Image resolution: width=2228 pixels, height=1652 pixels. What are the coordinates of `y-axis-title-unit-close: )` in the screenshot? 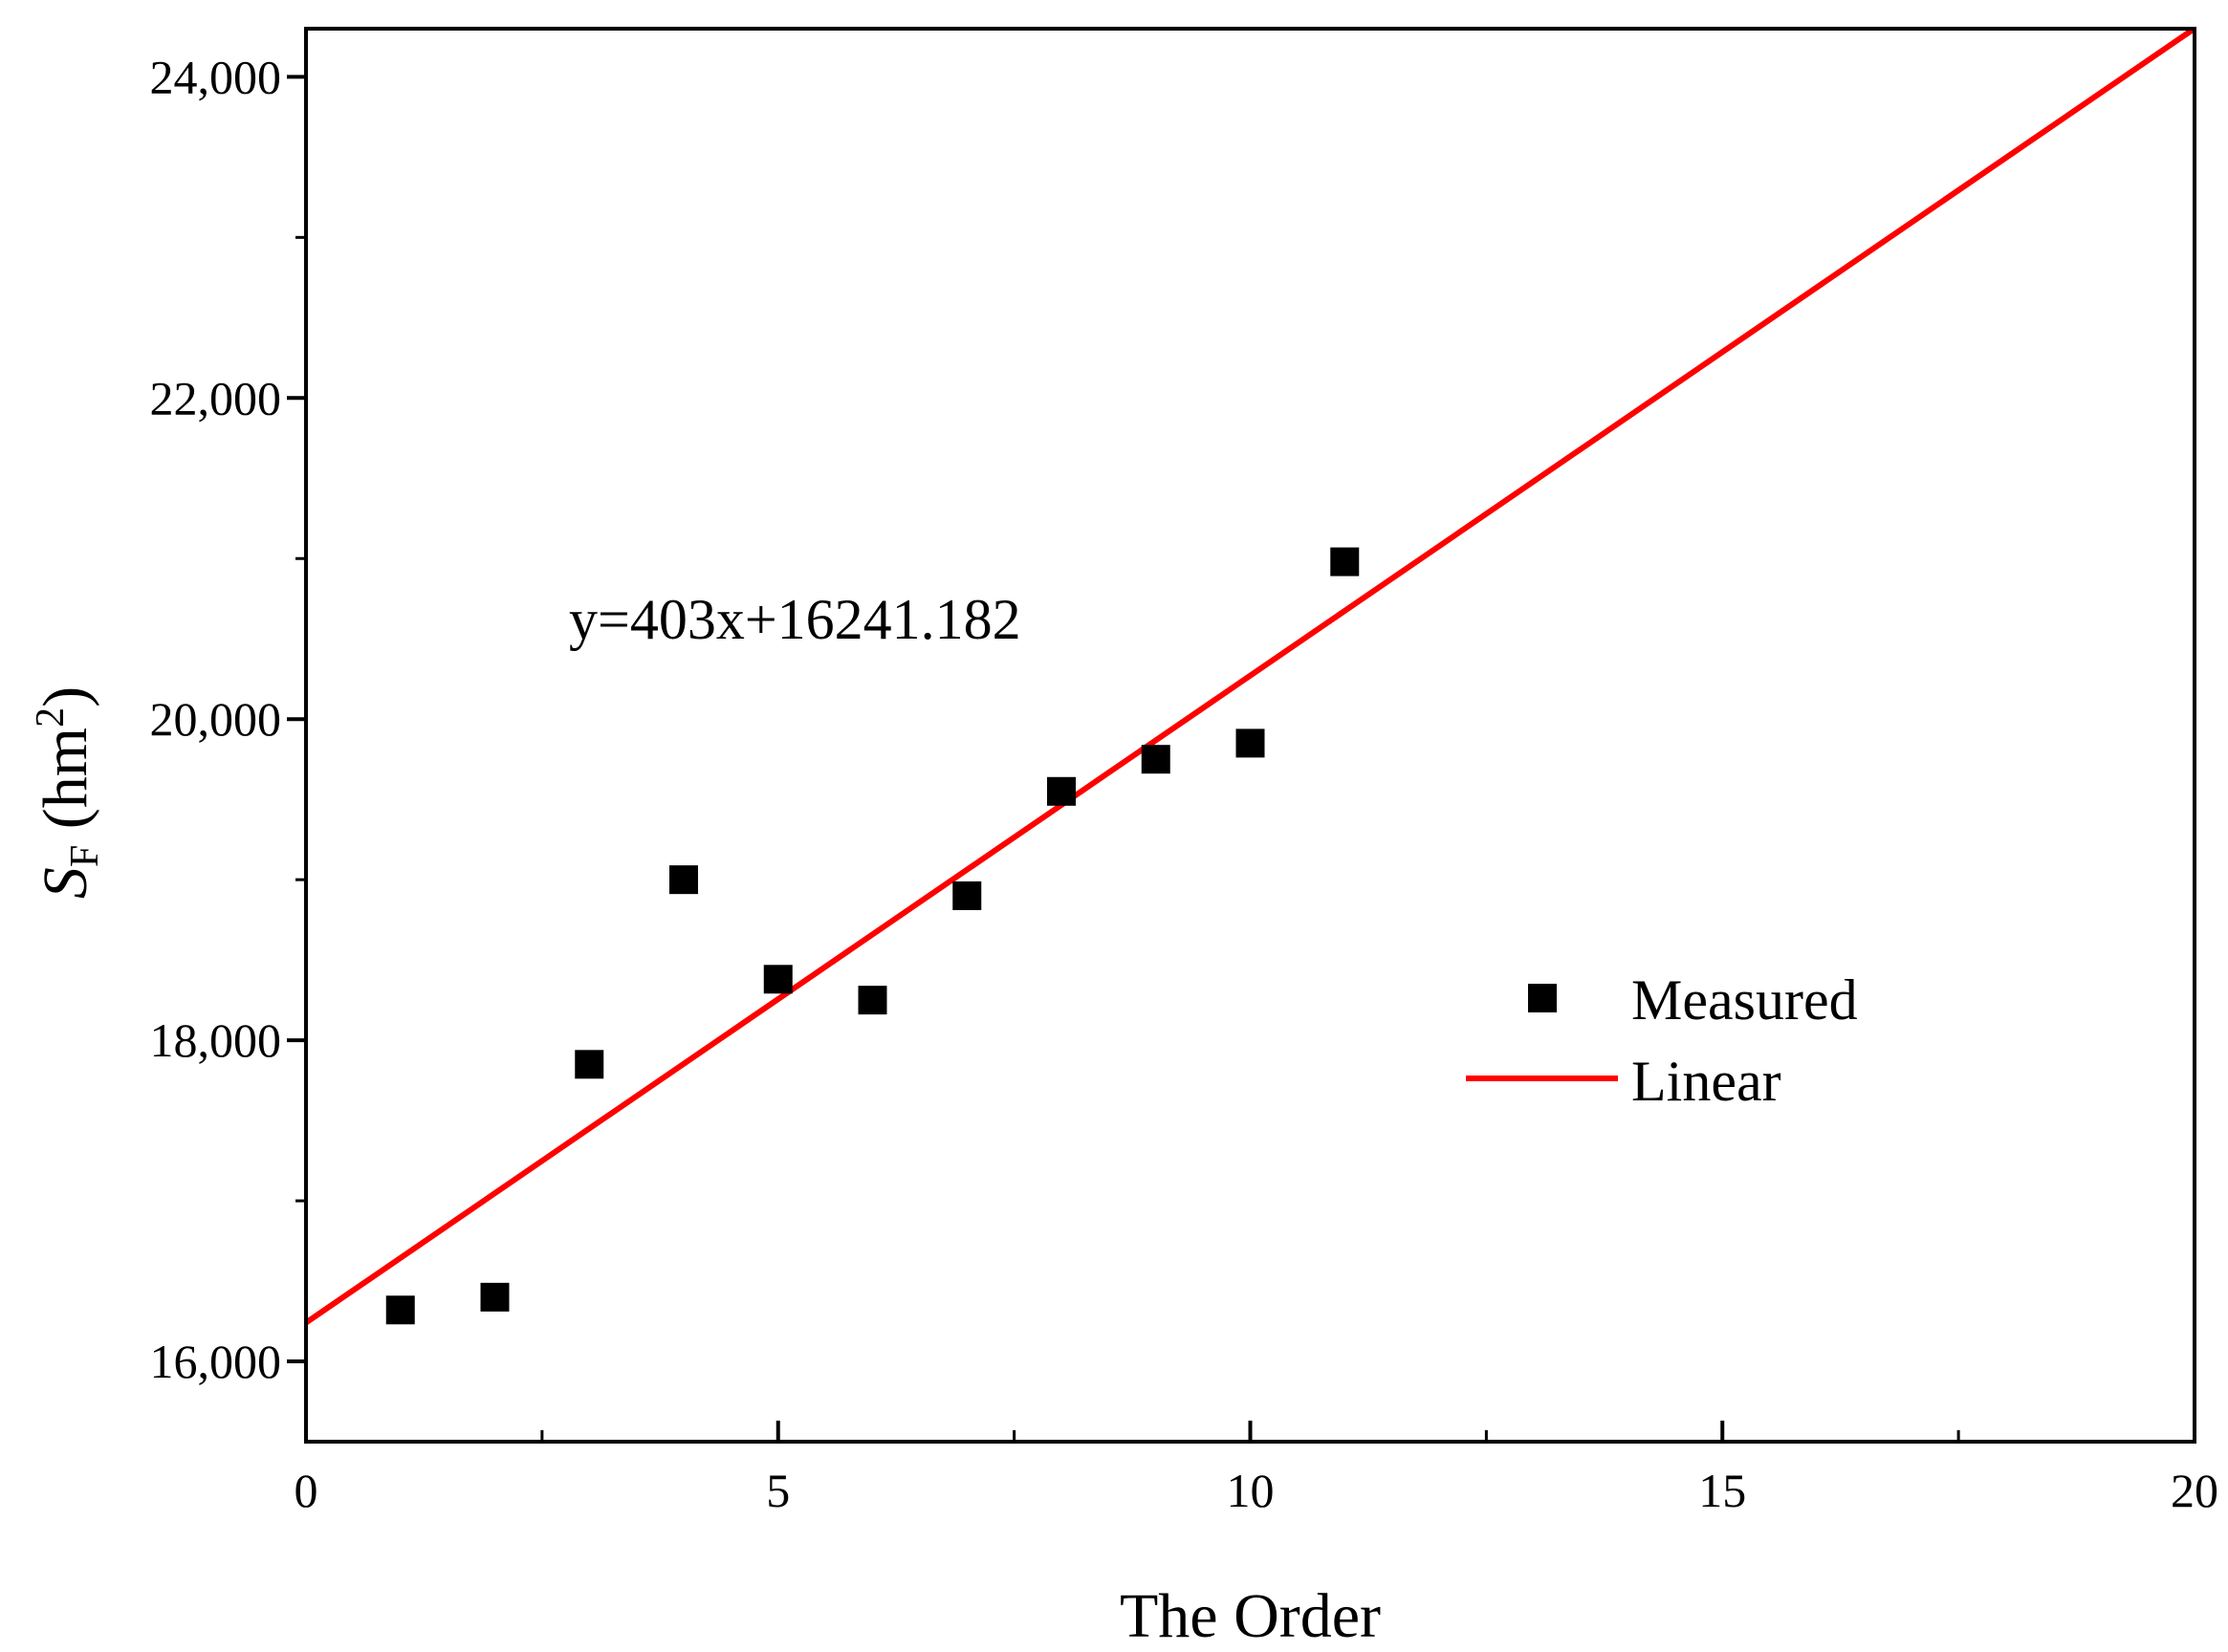 It's located at (65, 696).